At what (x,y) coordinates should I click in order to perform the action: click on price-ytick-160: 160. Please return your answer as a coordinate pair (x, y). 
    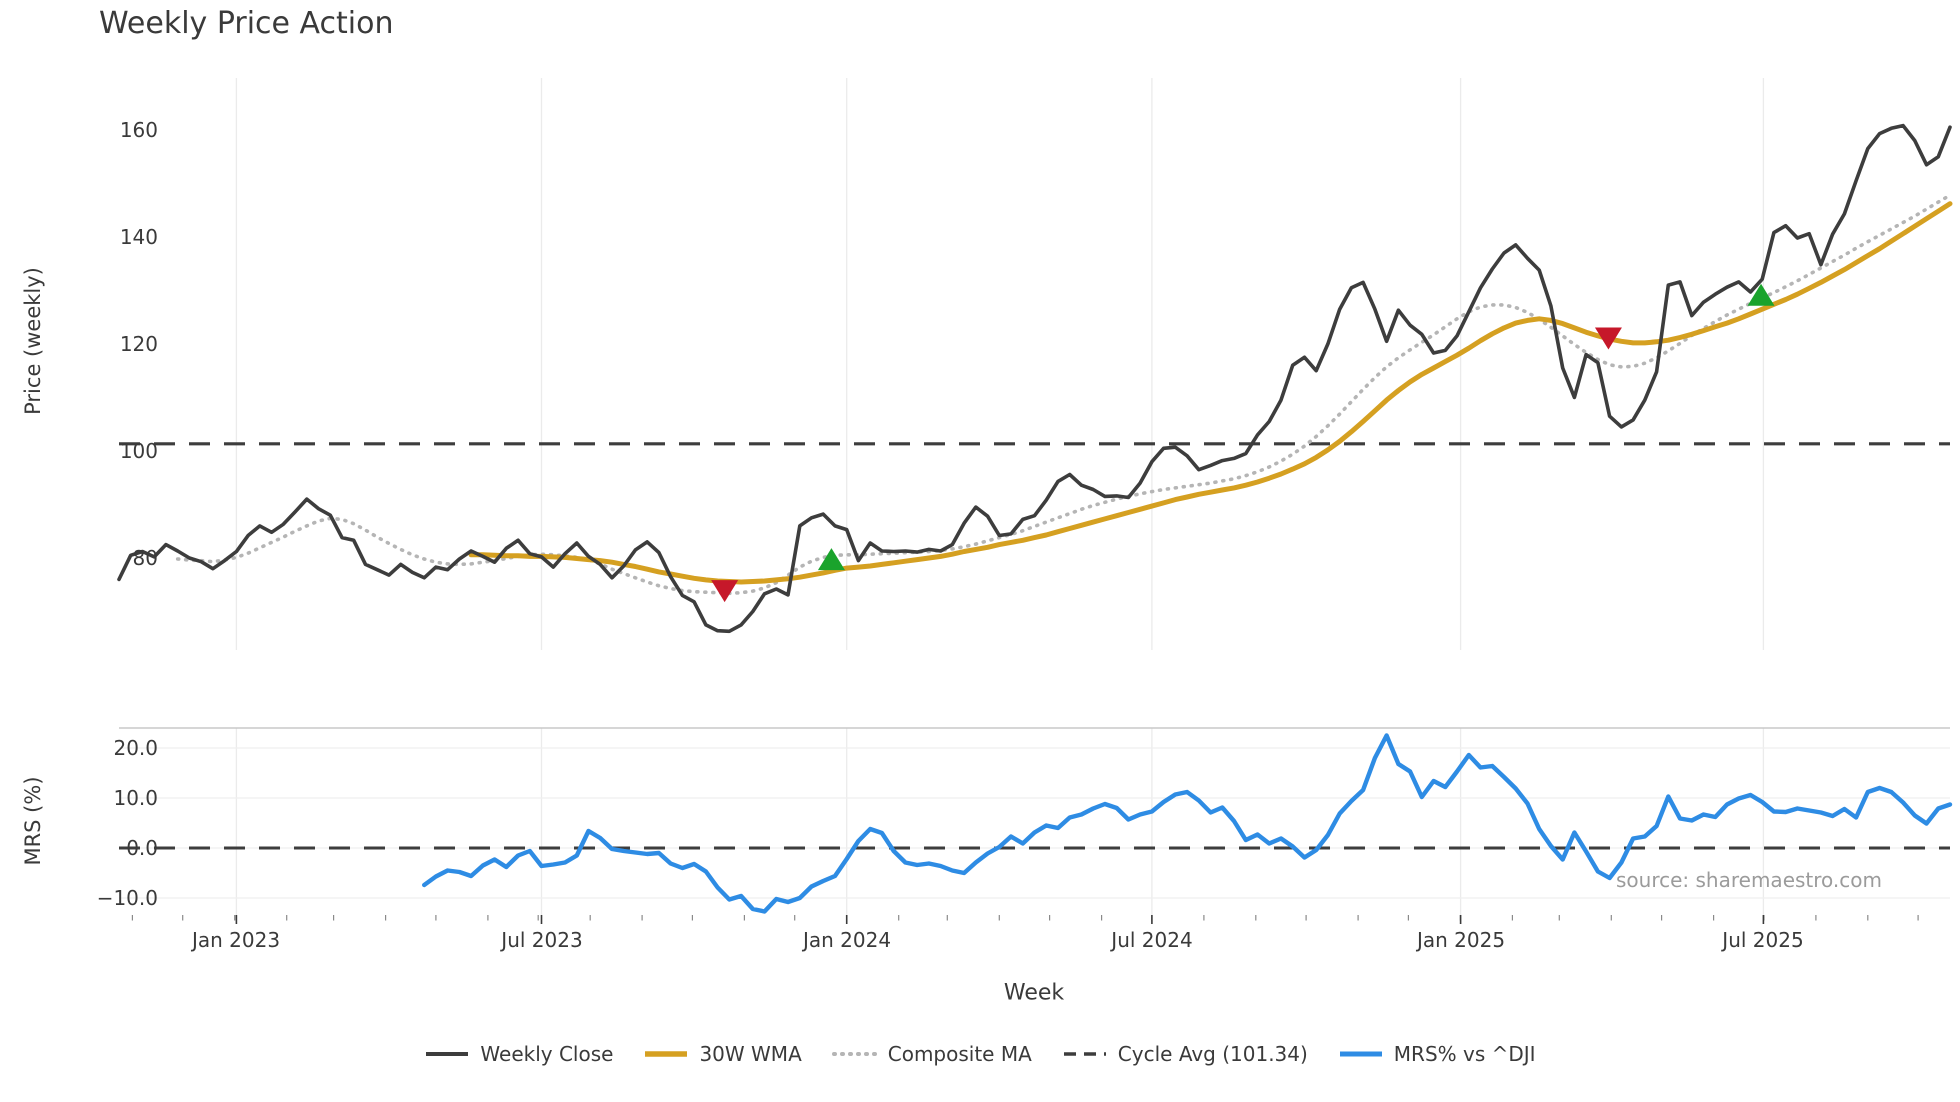
    Looking at the image, I should click on (138, 130).